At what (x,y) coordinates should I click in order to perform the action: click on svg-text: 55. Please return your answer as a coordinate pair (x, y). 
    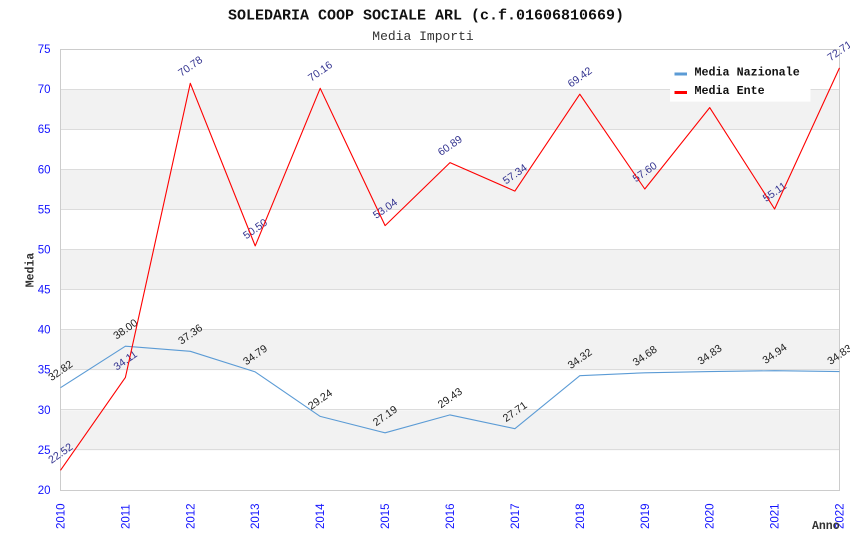
    Looking at the image, I should click on (44, 210).